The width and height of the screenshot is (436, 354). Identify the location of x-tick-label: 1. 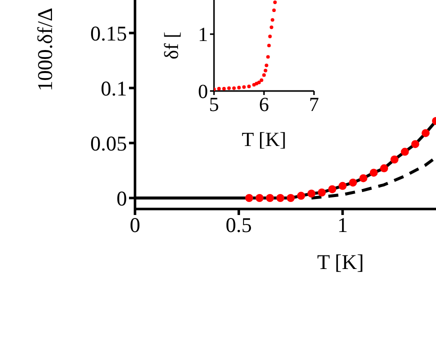
(342, 224).